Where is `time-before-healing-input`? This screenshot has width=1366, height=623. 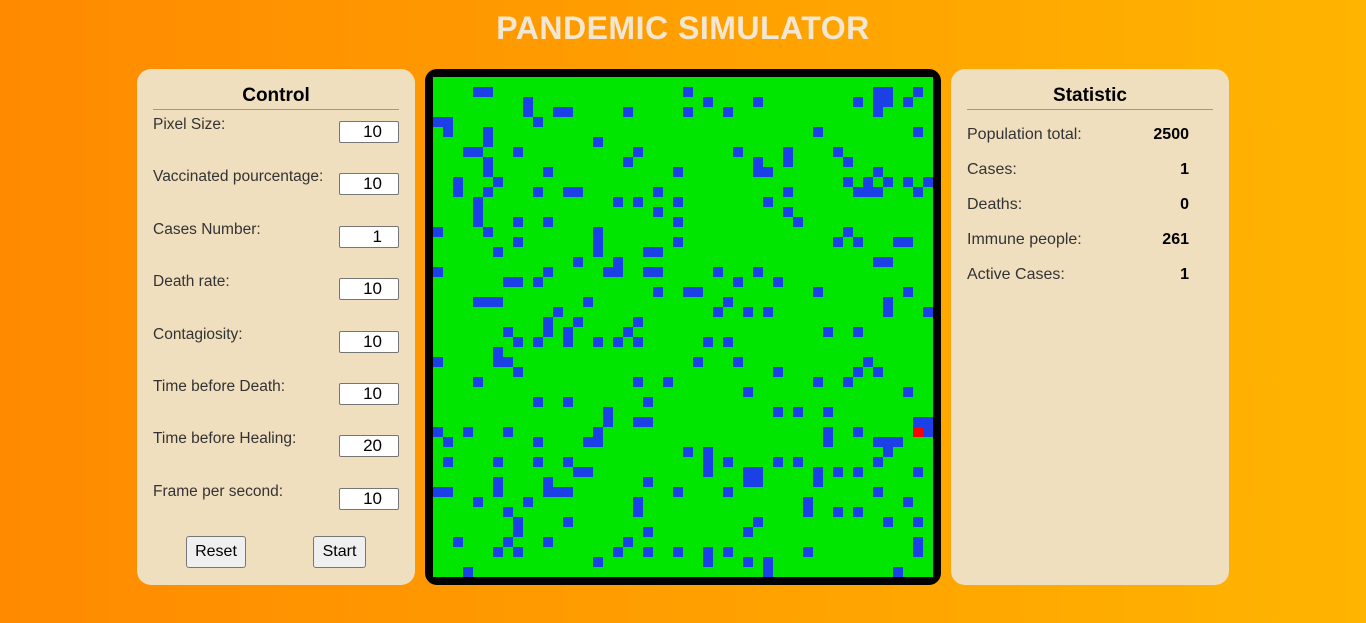 time-before-healing-input is located at coordinates (369, 446).